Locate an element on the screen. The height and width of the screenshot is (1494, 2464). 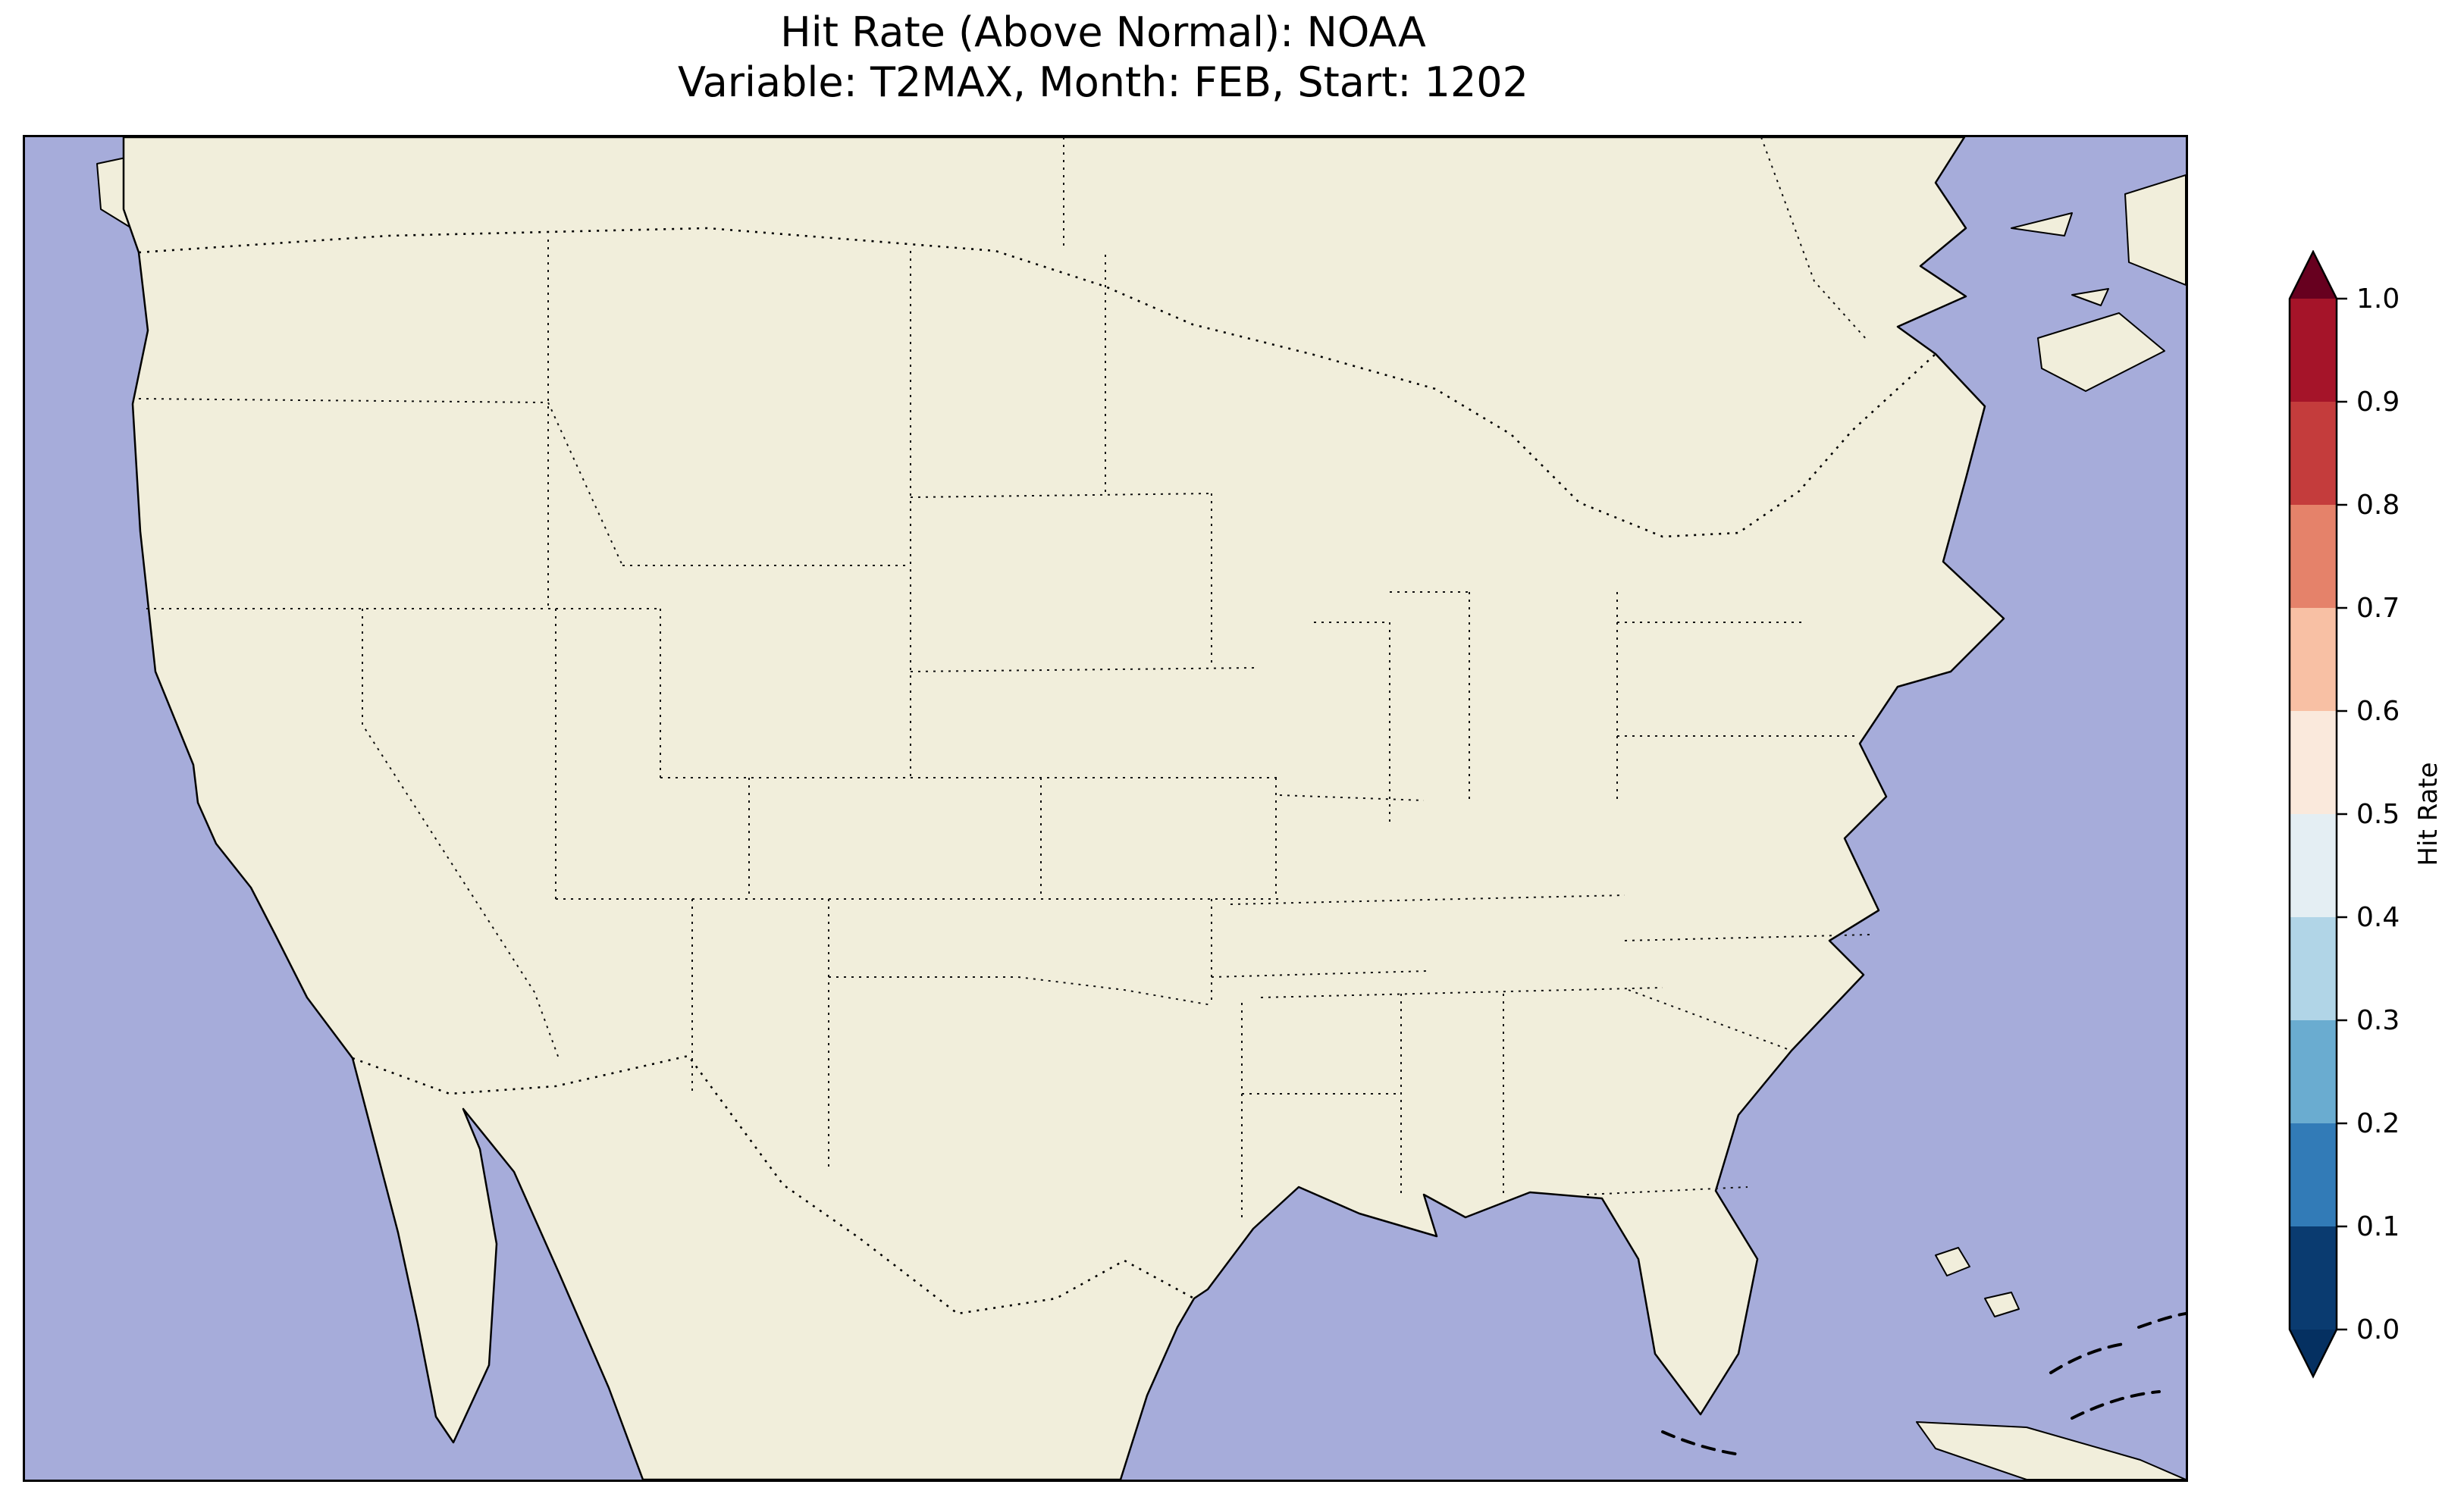
colorbar-tick-label: 0.5 is located at coordinates (2378, 814).